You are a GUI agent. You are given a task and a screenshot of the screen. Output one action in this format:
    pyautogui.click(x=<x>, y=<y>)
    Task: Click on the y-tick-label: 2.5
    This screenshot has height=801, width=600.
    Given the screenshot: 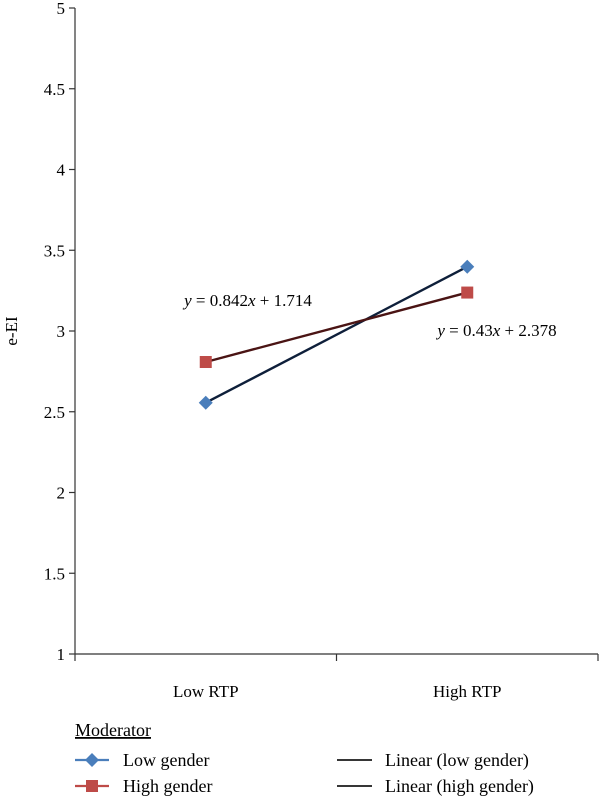 What is the action you would take?
    pyautogui.click(x=54, y=412)
    